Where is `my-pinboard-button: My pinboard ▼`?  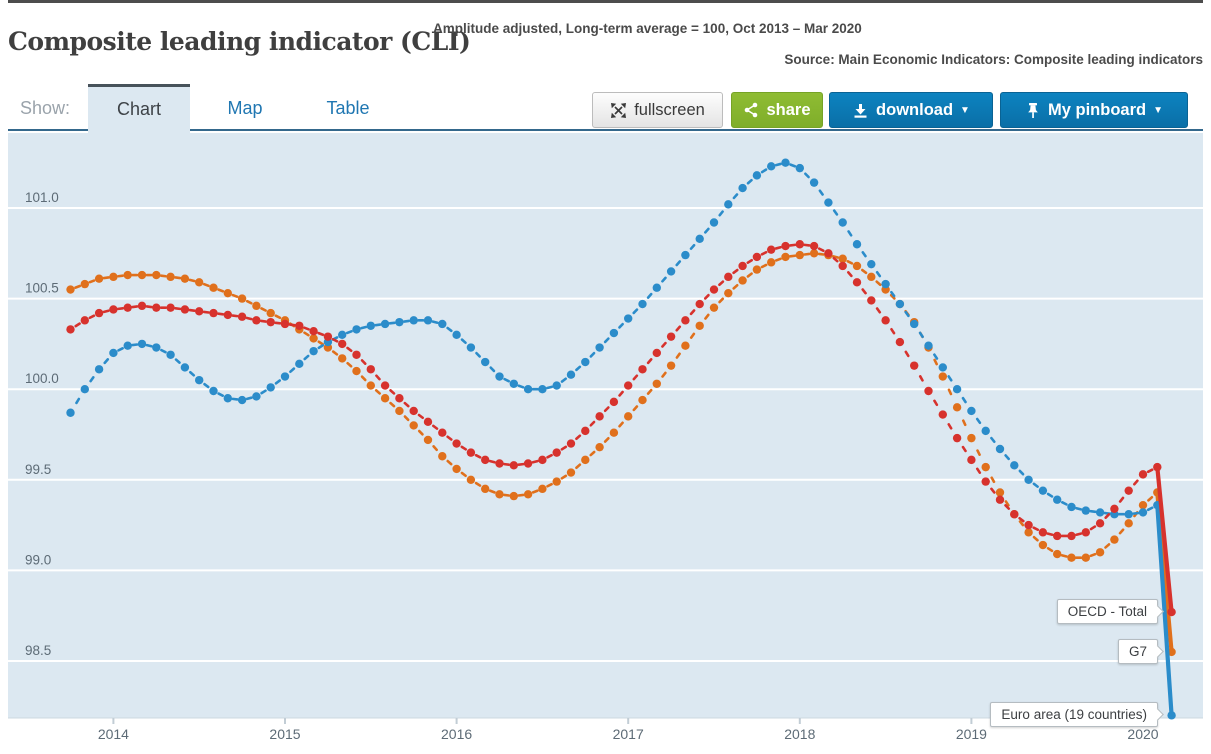 my-pinboard-button: My pinboard ▼ is located at coordinates (1094, 110).